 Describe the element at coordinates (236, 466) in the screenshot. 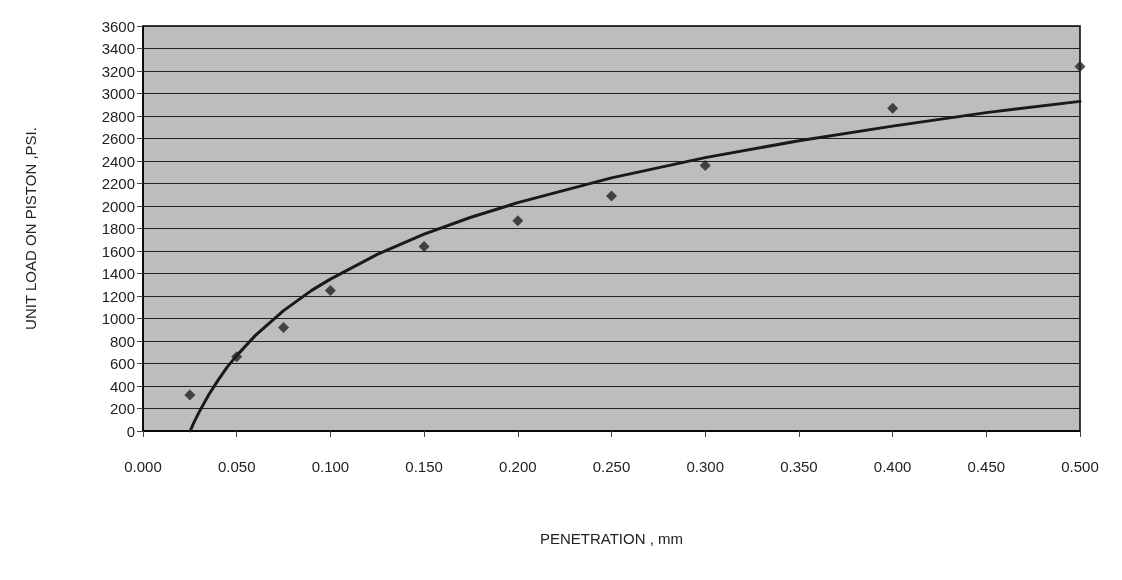

I see `x-tick-label: 0.050` at that location.